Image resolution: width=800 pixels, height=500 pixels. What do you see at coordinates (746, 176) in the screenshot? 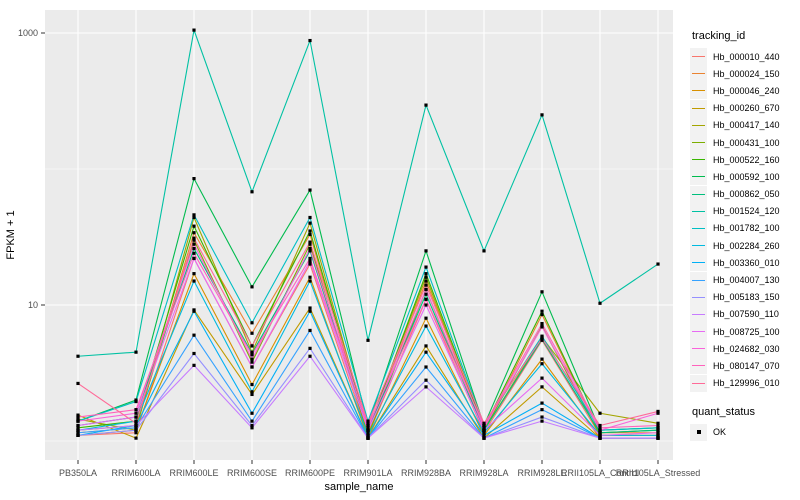
I see `legend-label: Hb_000592_100` at bounding box center [746, 176].